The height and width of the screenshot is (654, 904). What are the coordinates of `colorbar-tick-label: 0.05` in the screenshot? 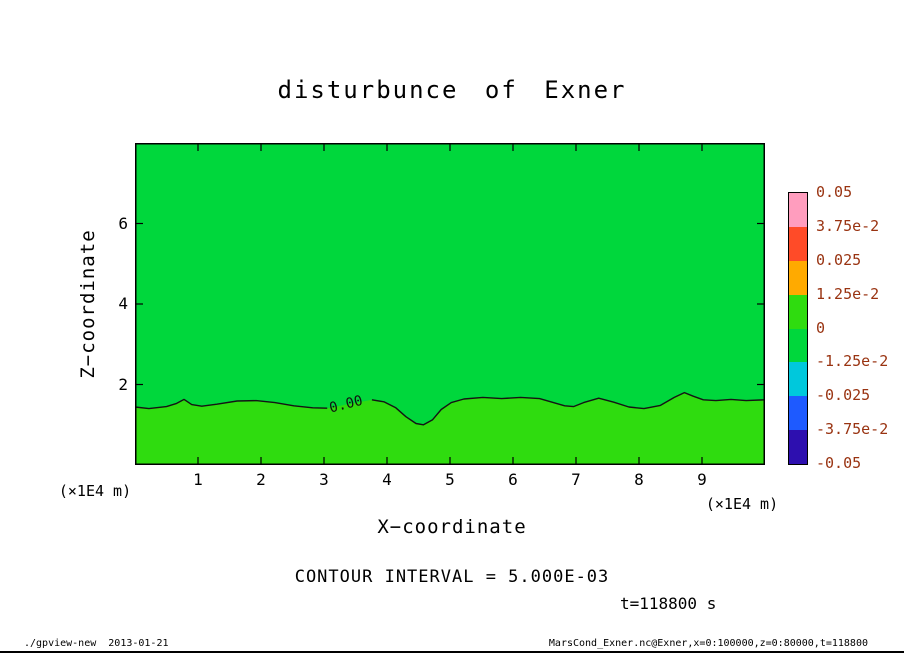 It's located at (834, 192).